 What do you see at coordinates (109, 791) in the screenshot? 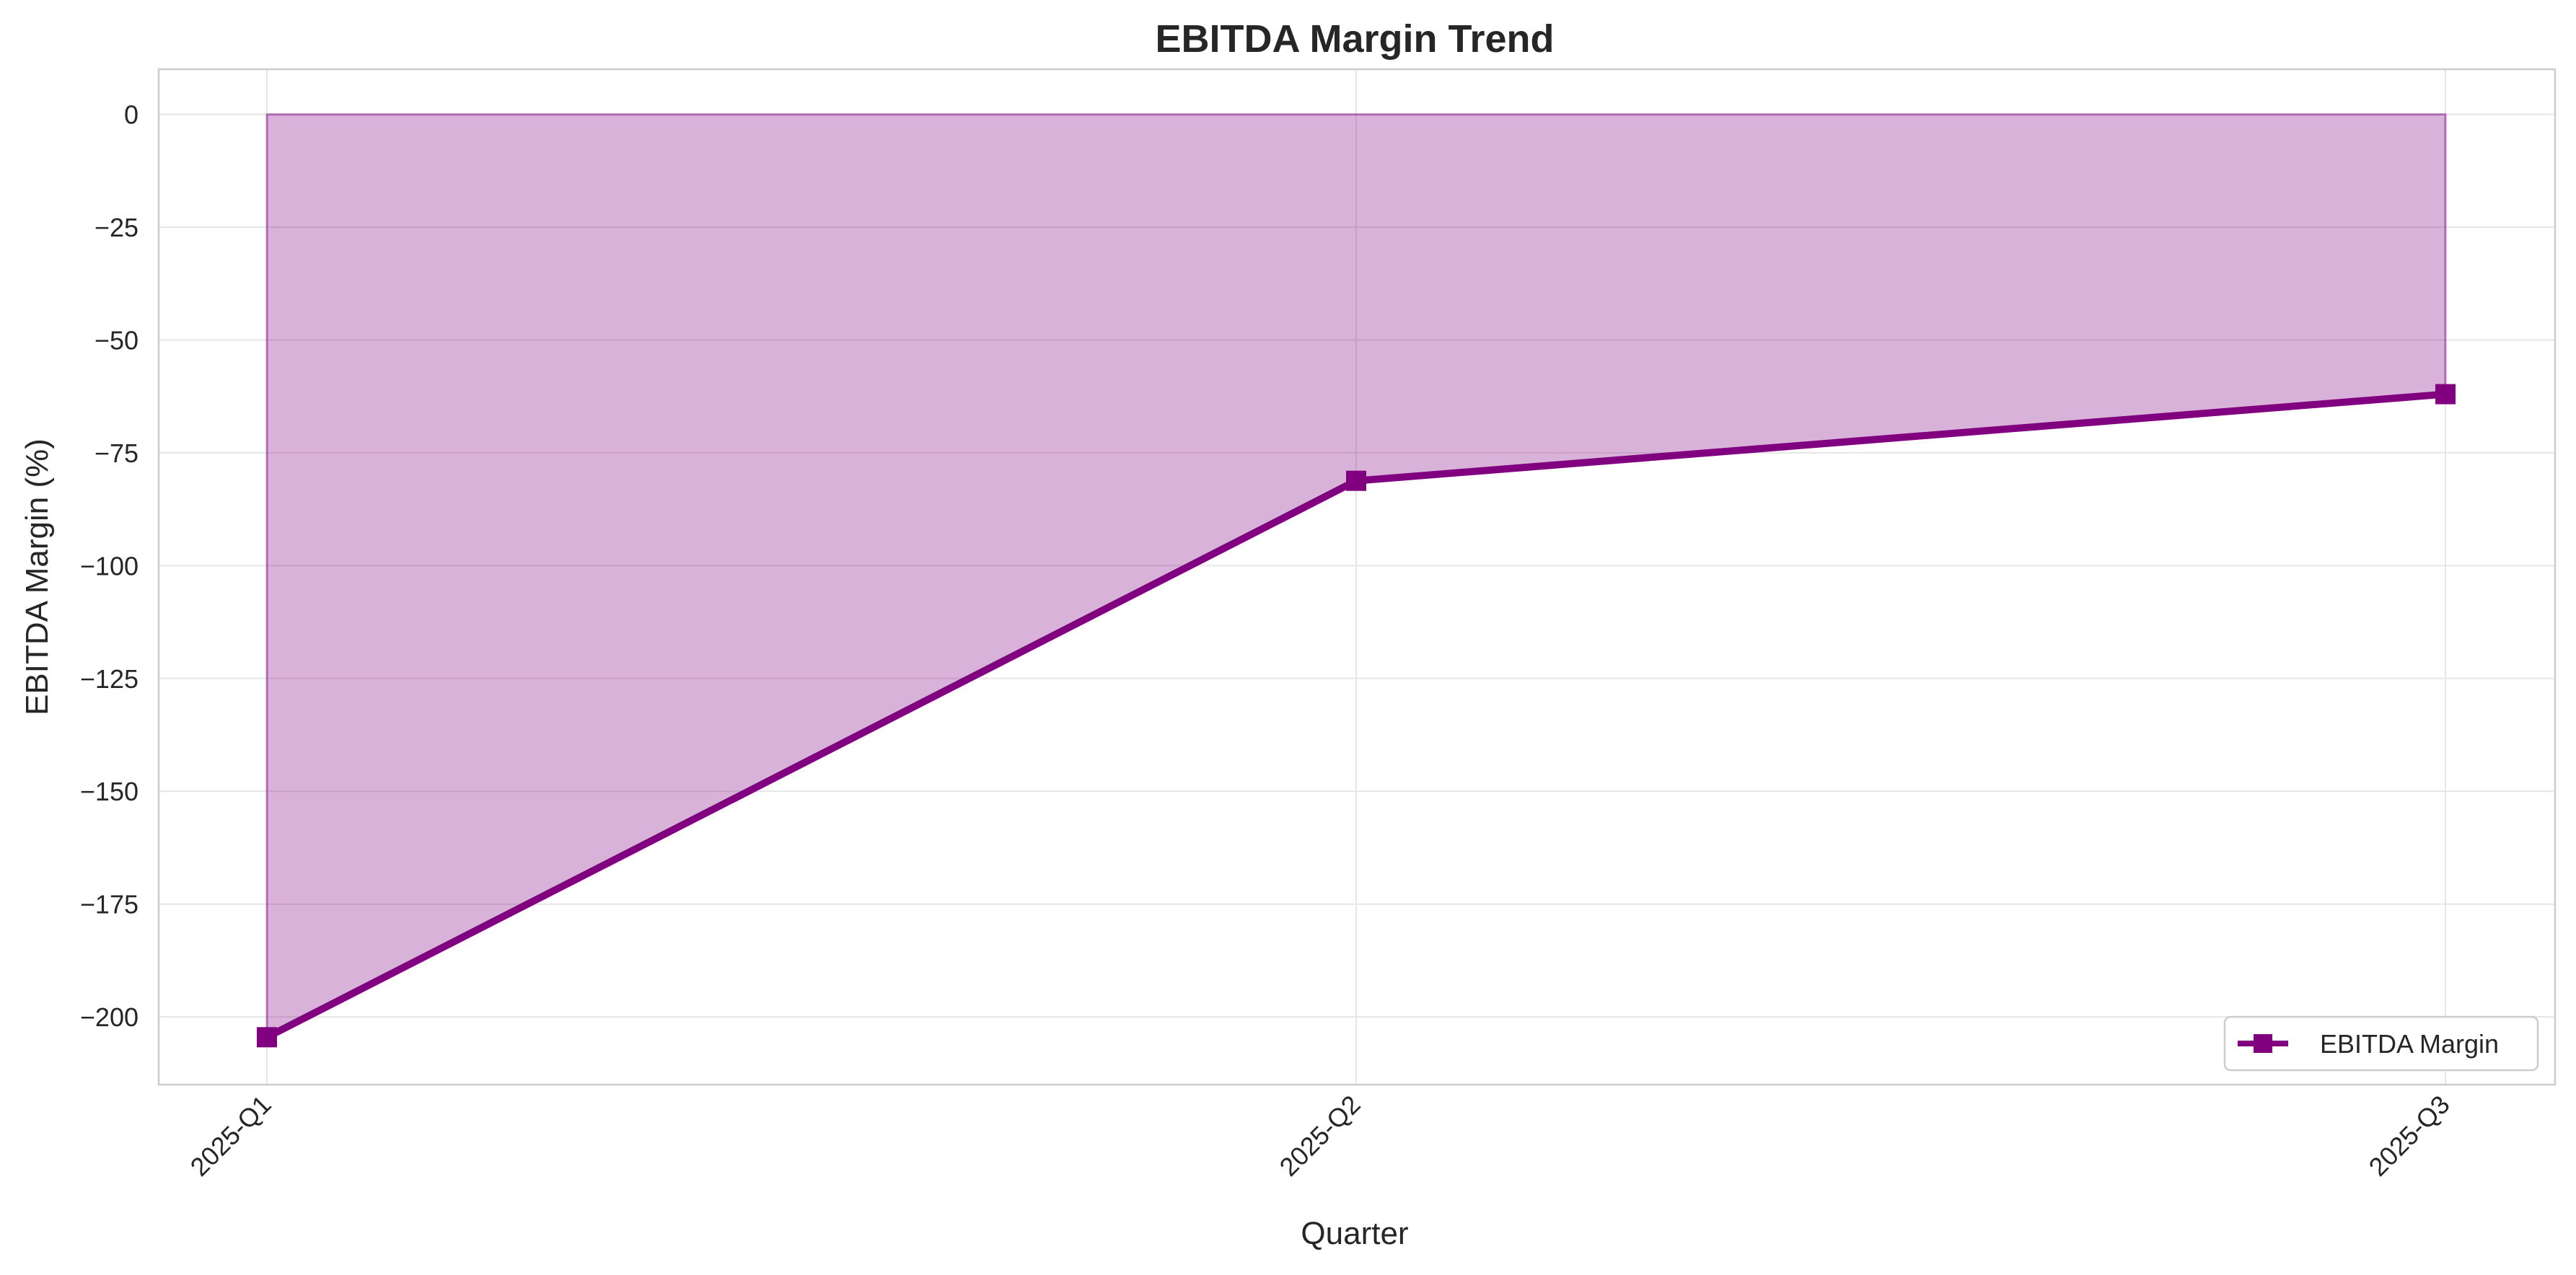
I see `y-tick-label: −150` at bounding box center [109, 791].